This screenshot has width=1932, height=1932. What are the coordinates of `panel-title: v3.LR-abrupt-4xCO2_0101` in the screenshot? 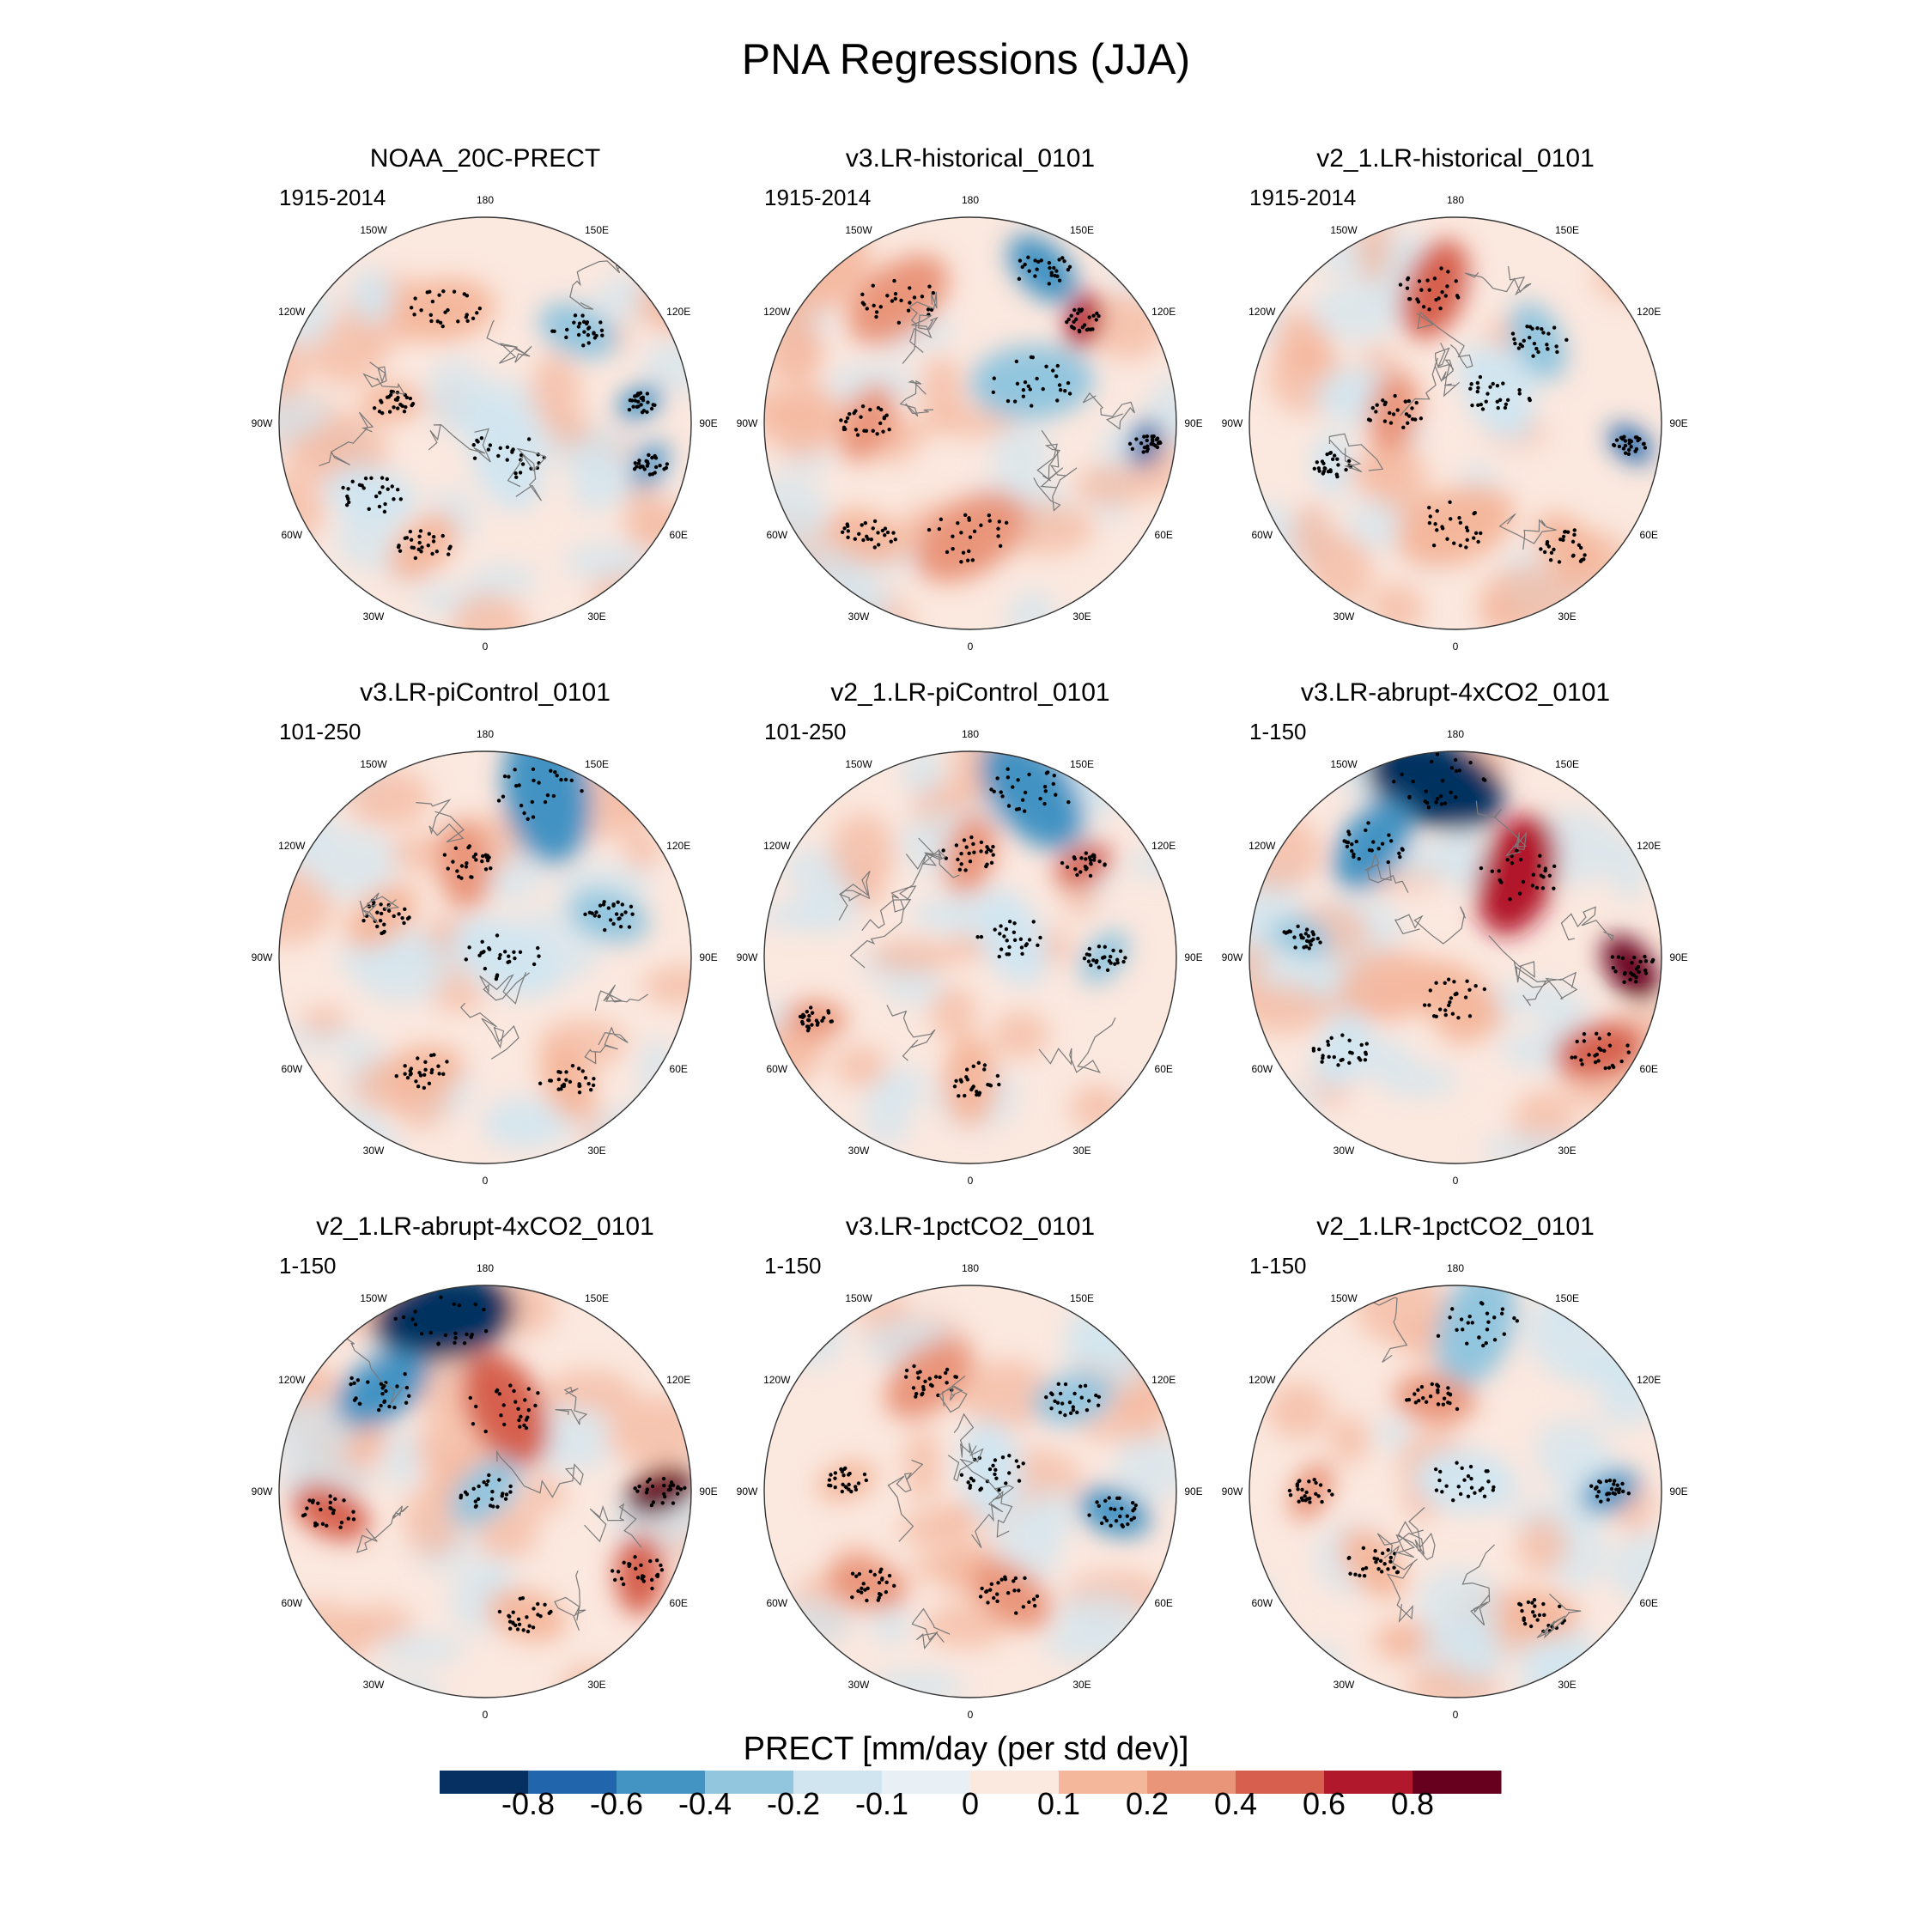 It's located at (1455, 693).